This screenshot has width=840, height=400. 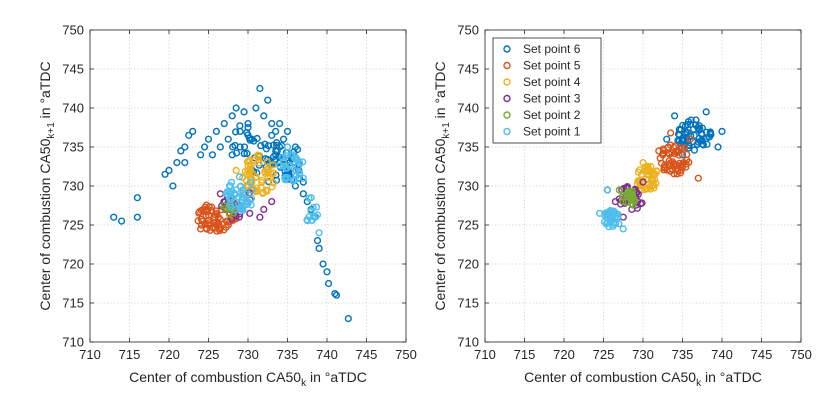 What do you see at coordinates (468, 147) in the screenshot?
I see `y-tick-label: 735` at bounding box center [468, 147].